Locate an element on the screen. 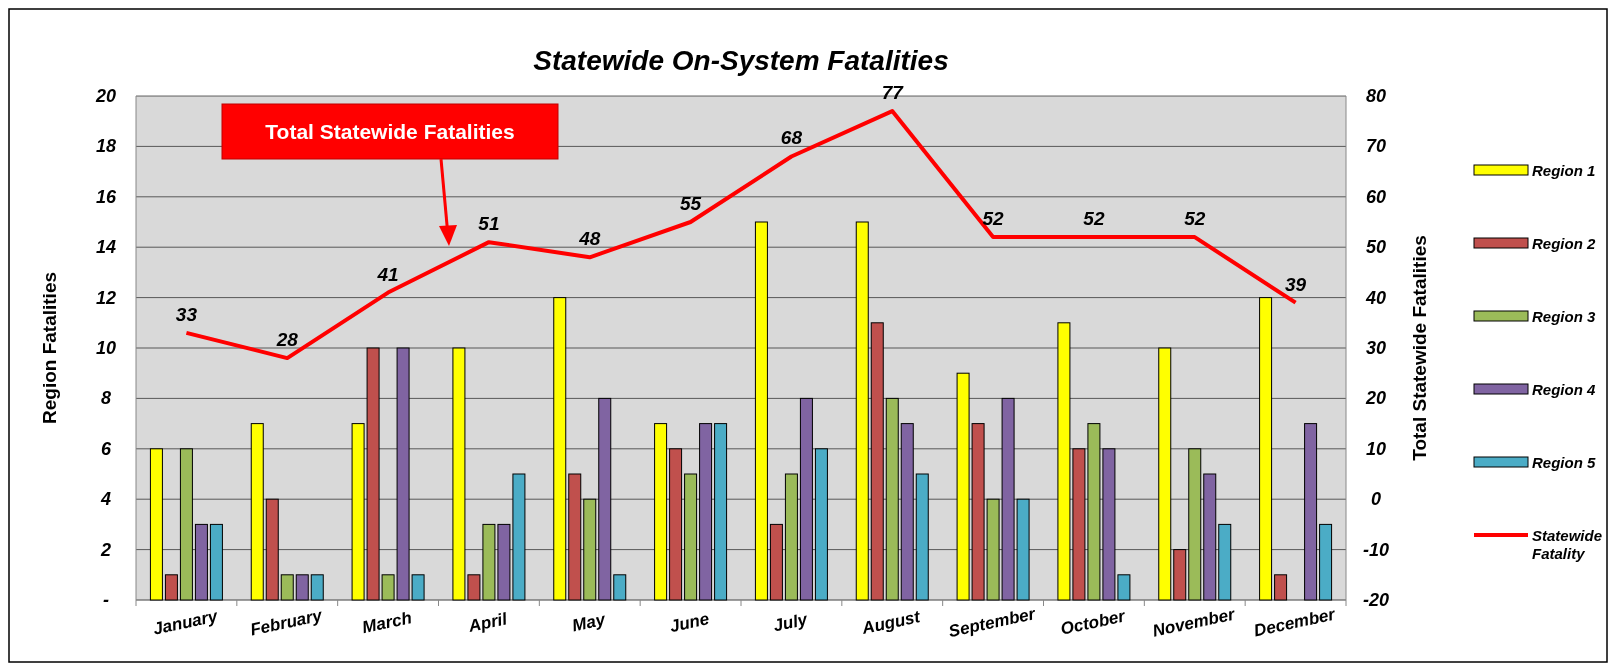  y2-tick-label: -20 is located at coordinates (1376, 600).